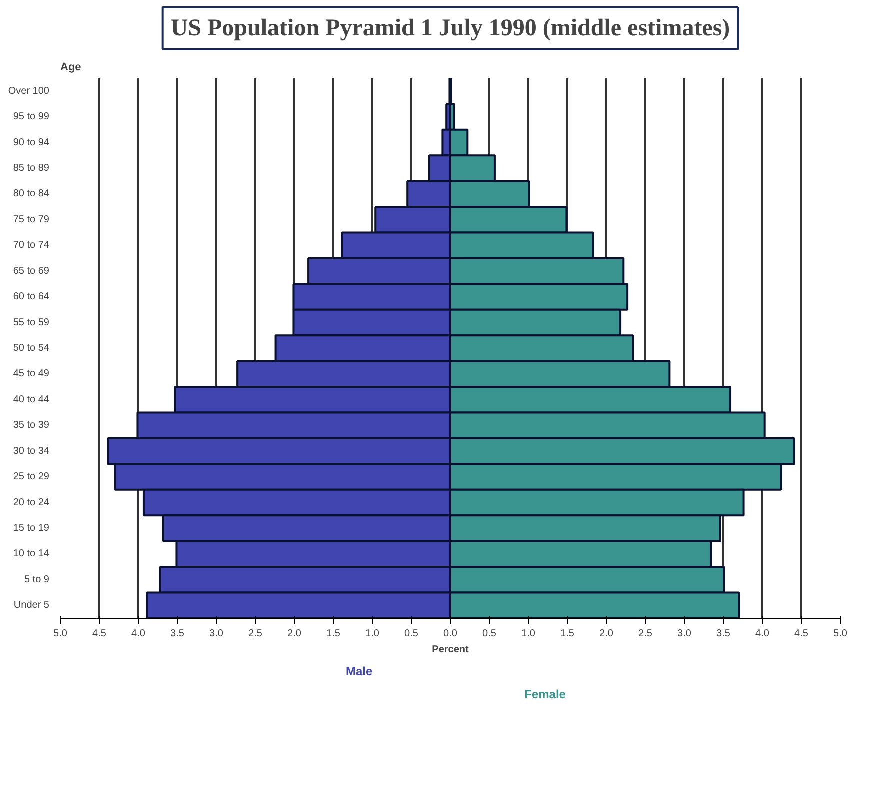  What do you see at coordinates (31, 528) in the screenshot?
I see `y-tick-label: 15 to 19` at bounding box center [31, 528].